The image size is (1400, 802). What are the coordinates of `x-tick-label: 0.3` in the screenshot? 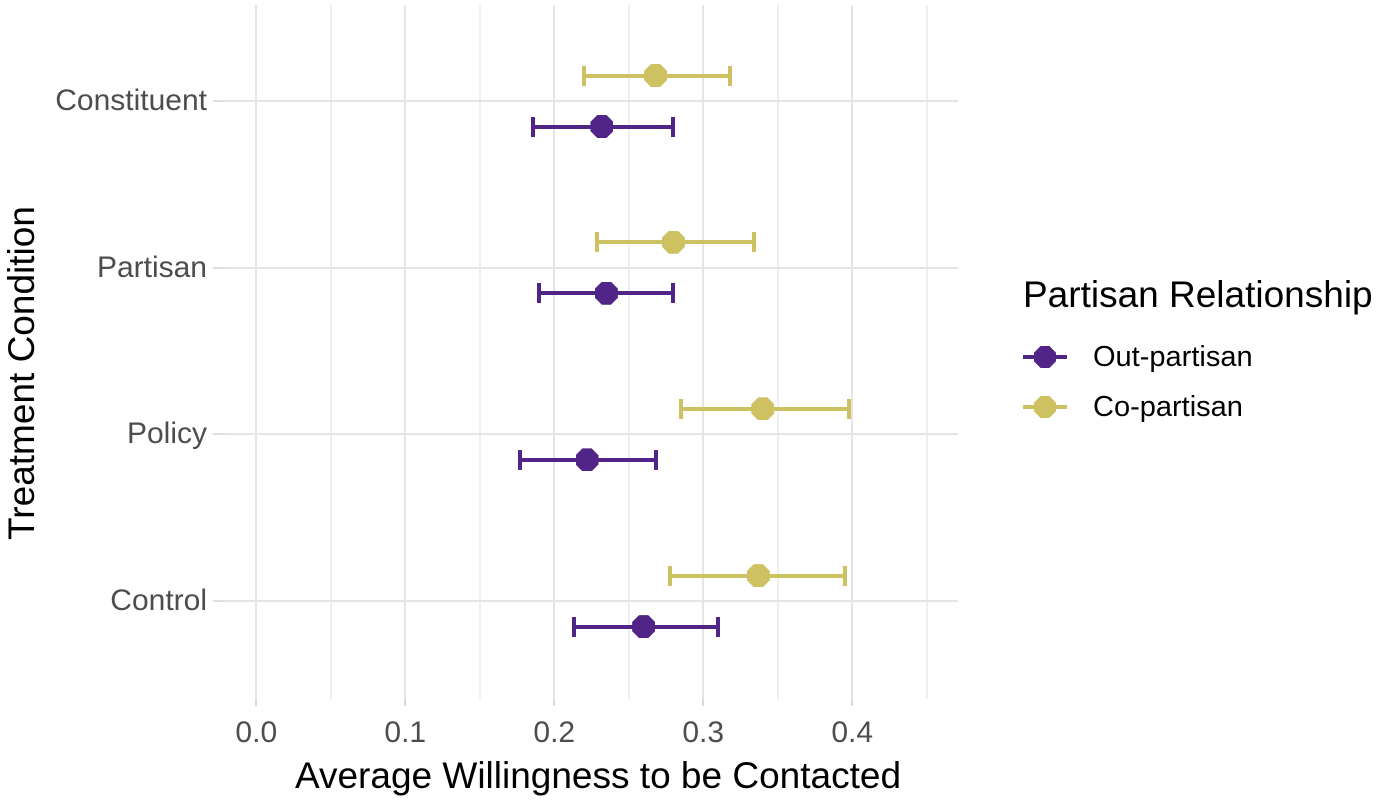 It's located at (703, 732).